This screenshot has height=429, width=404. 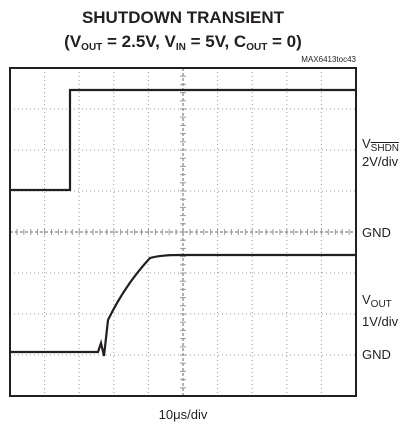 What do you see at coordinates (183, 17) in the screenshot?
I see `title-line1: SHUTDOWN TRANSIENT` at bounding box center [183, 17].